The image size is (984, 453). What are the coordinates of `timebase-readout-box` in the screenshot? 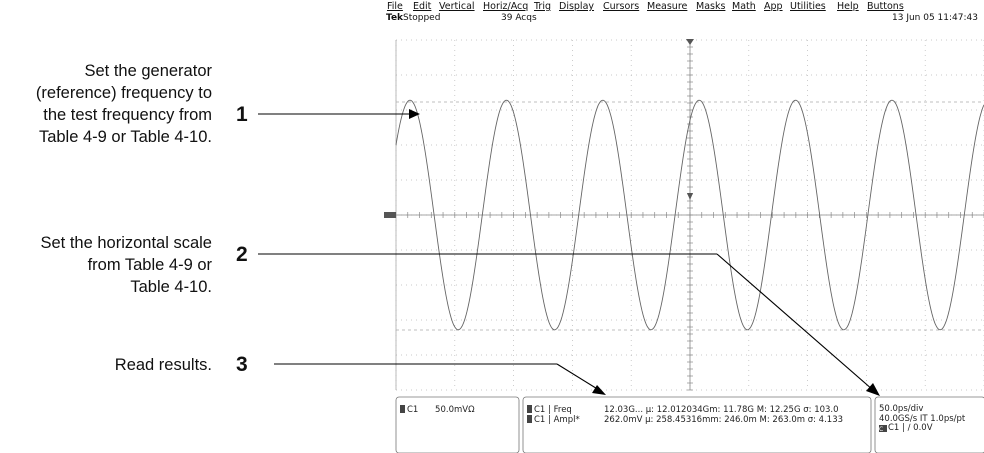 It's located at (929, 424).